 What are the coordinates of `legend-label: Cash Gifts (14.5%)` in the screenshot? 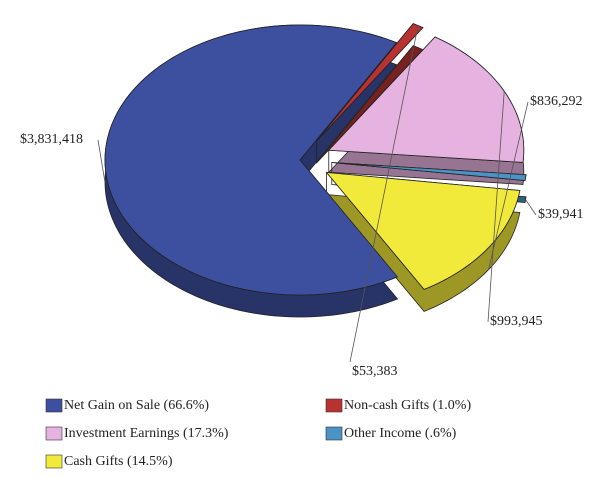 It's located at (118, 461).